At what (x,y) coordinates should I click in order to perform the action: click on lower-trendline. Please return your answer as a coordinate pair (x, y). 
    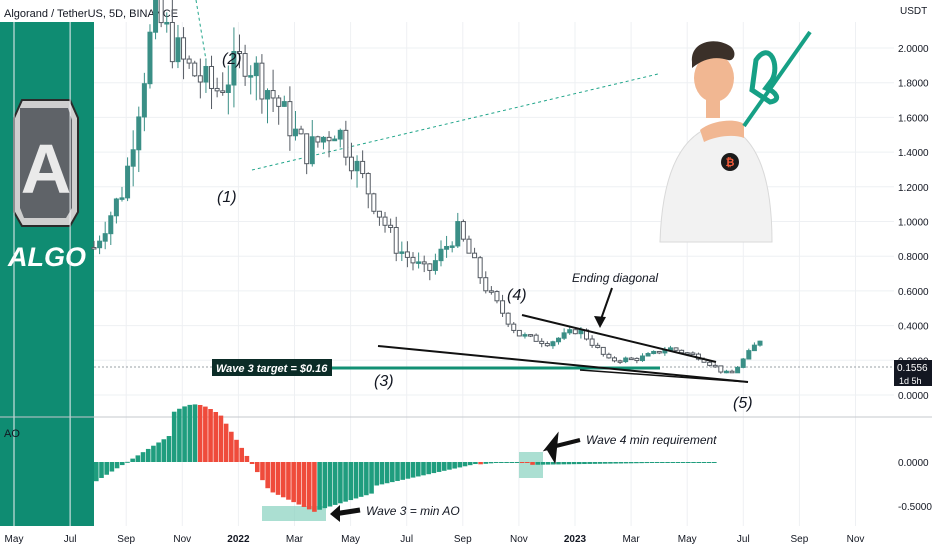
    Looking at the image, I should click on (563, 364).